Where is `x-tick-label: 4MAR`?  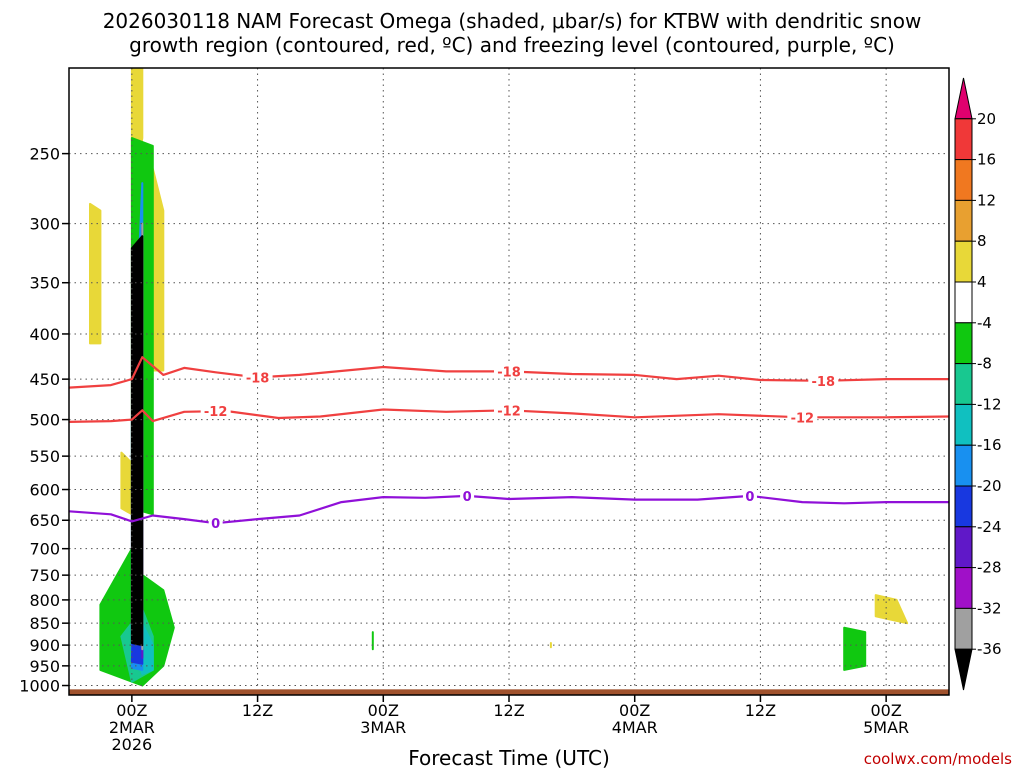
x-tick-label: 4MAR is located at coordinates (635, 727).